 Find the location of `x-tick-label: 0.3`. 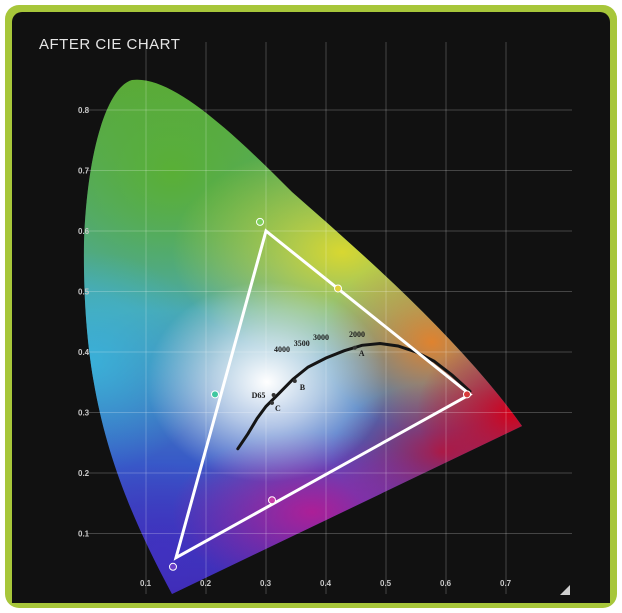

x-tick-label: 0.3 is located at coordinates (266, 583).